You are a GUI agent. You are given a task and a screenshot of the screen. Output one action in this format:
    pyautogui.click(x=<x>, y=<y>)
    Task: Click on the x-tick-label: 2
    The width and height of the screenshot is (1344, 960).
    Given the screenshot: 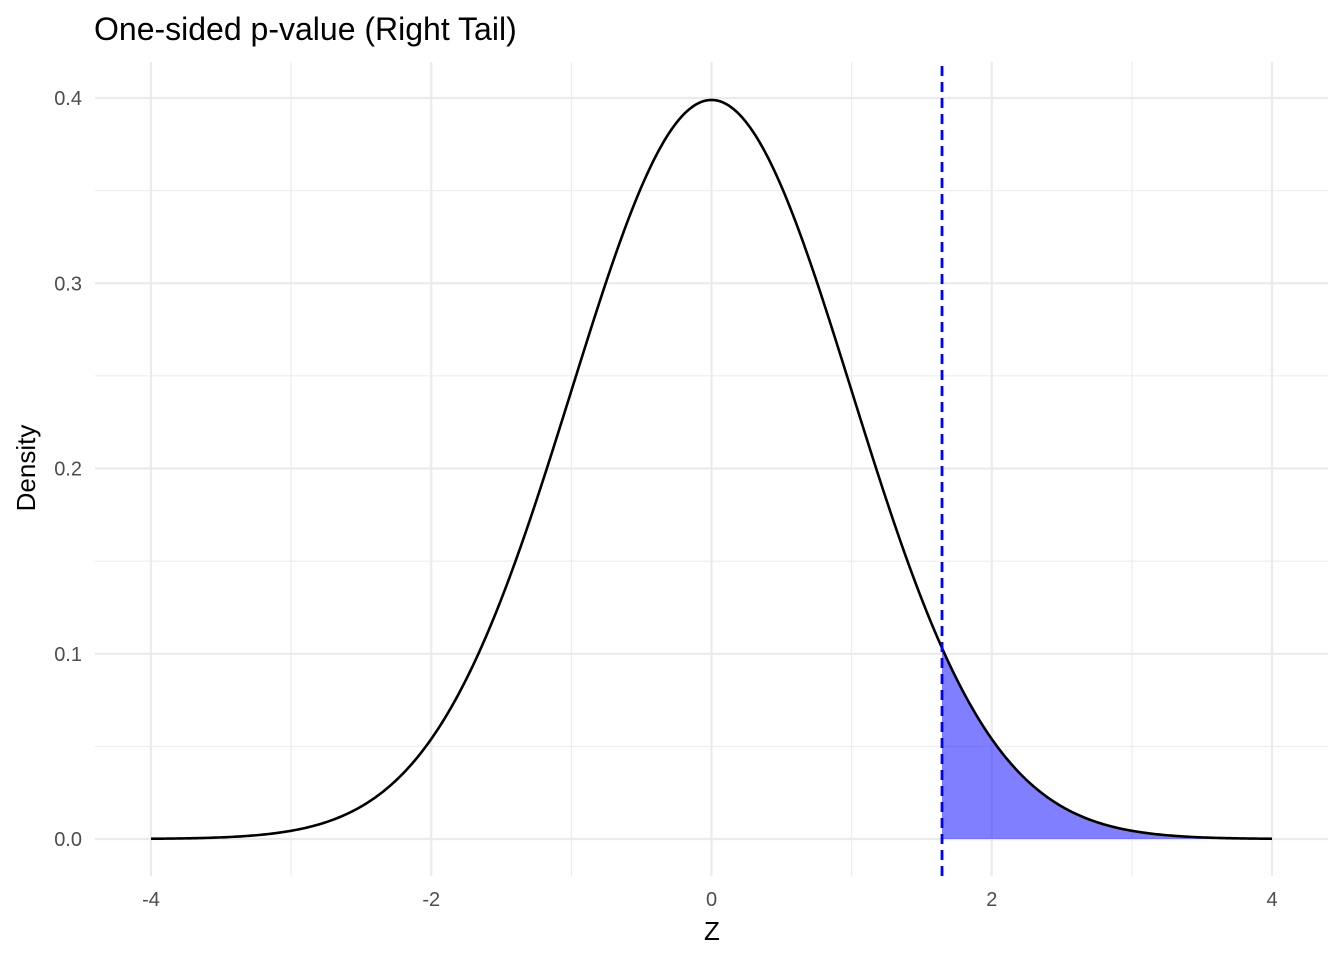 What is the action you would take?
    pyautogui.click(x=991, y=900)
    